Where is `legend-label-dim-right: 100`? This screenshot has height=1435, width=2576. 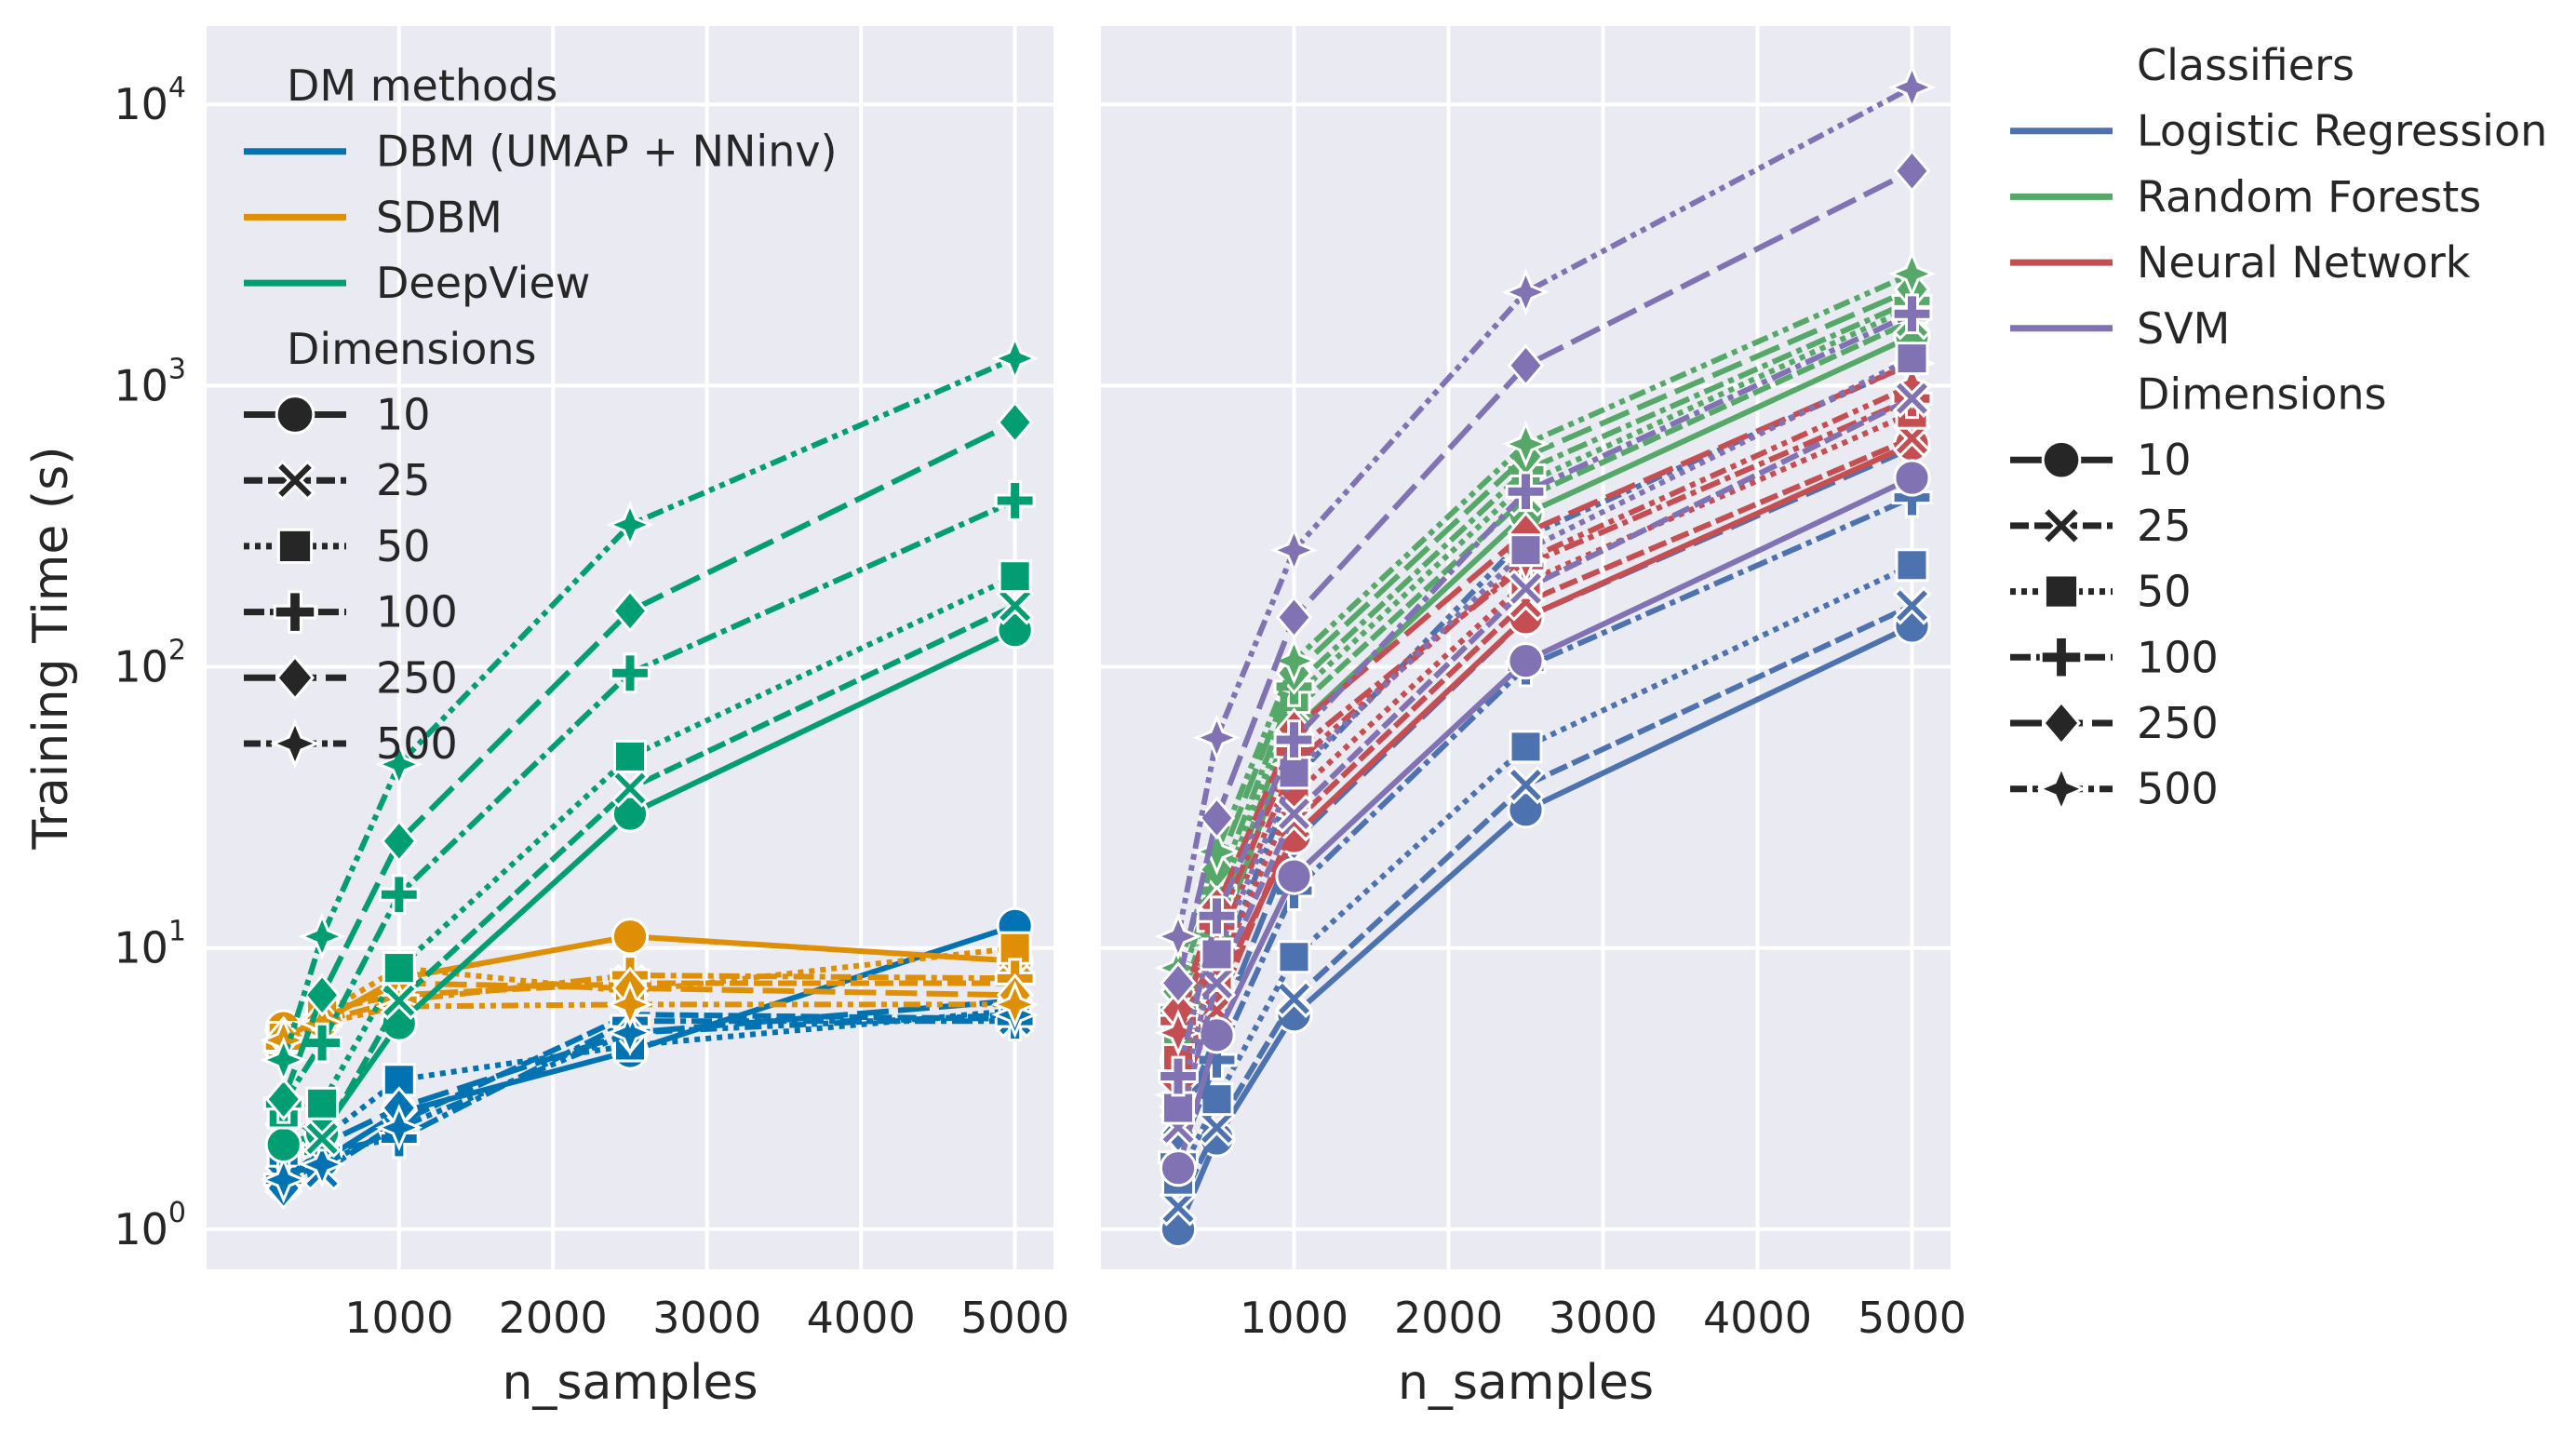 legend-label-dim-right: 100 is located at coordinates (2178, 657).